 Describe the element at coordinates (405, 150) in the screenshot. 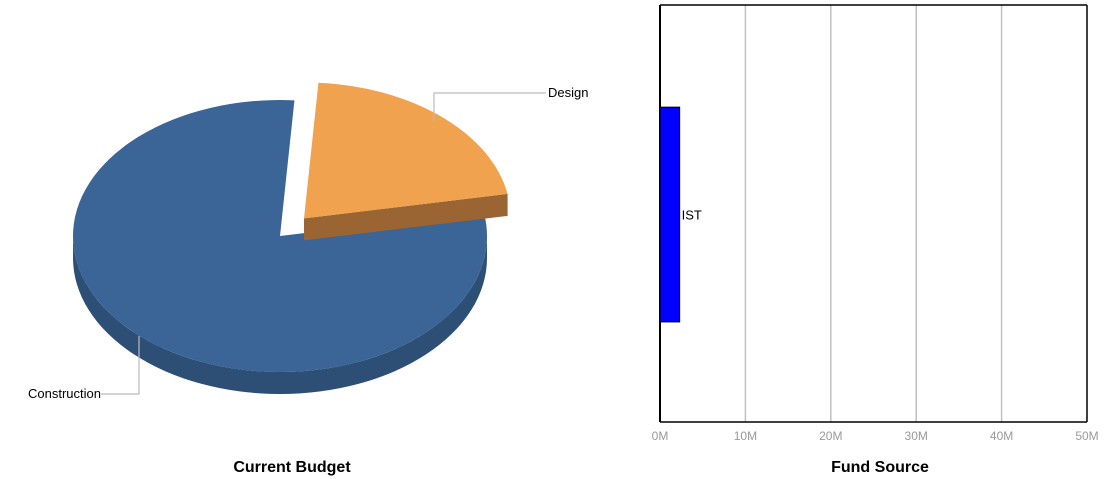

I see `pie-slice-design` at that location.